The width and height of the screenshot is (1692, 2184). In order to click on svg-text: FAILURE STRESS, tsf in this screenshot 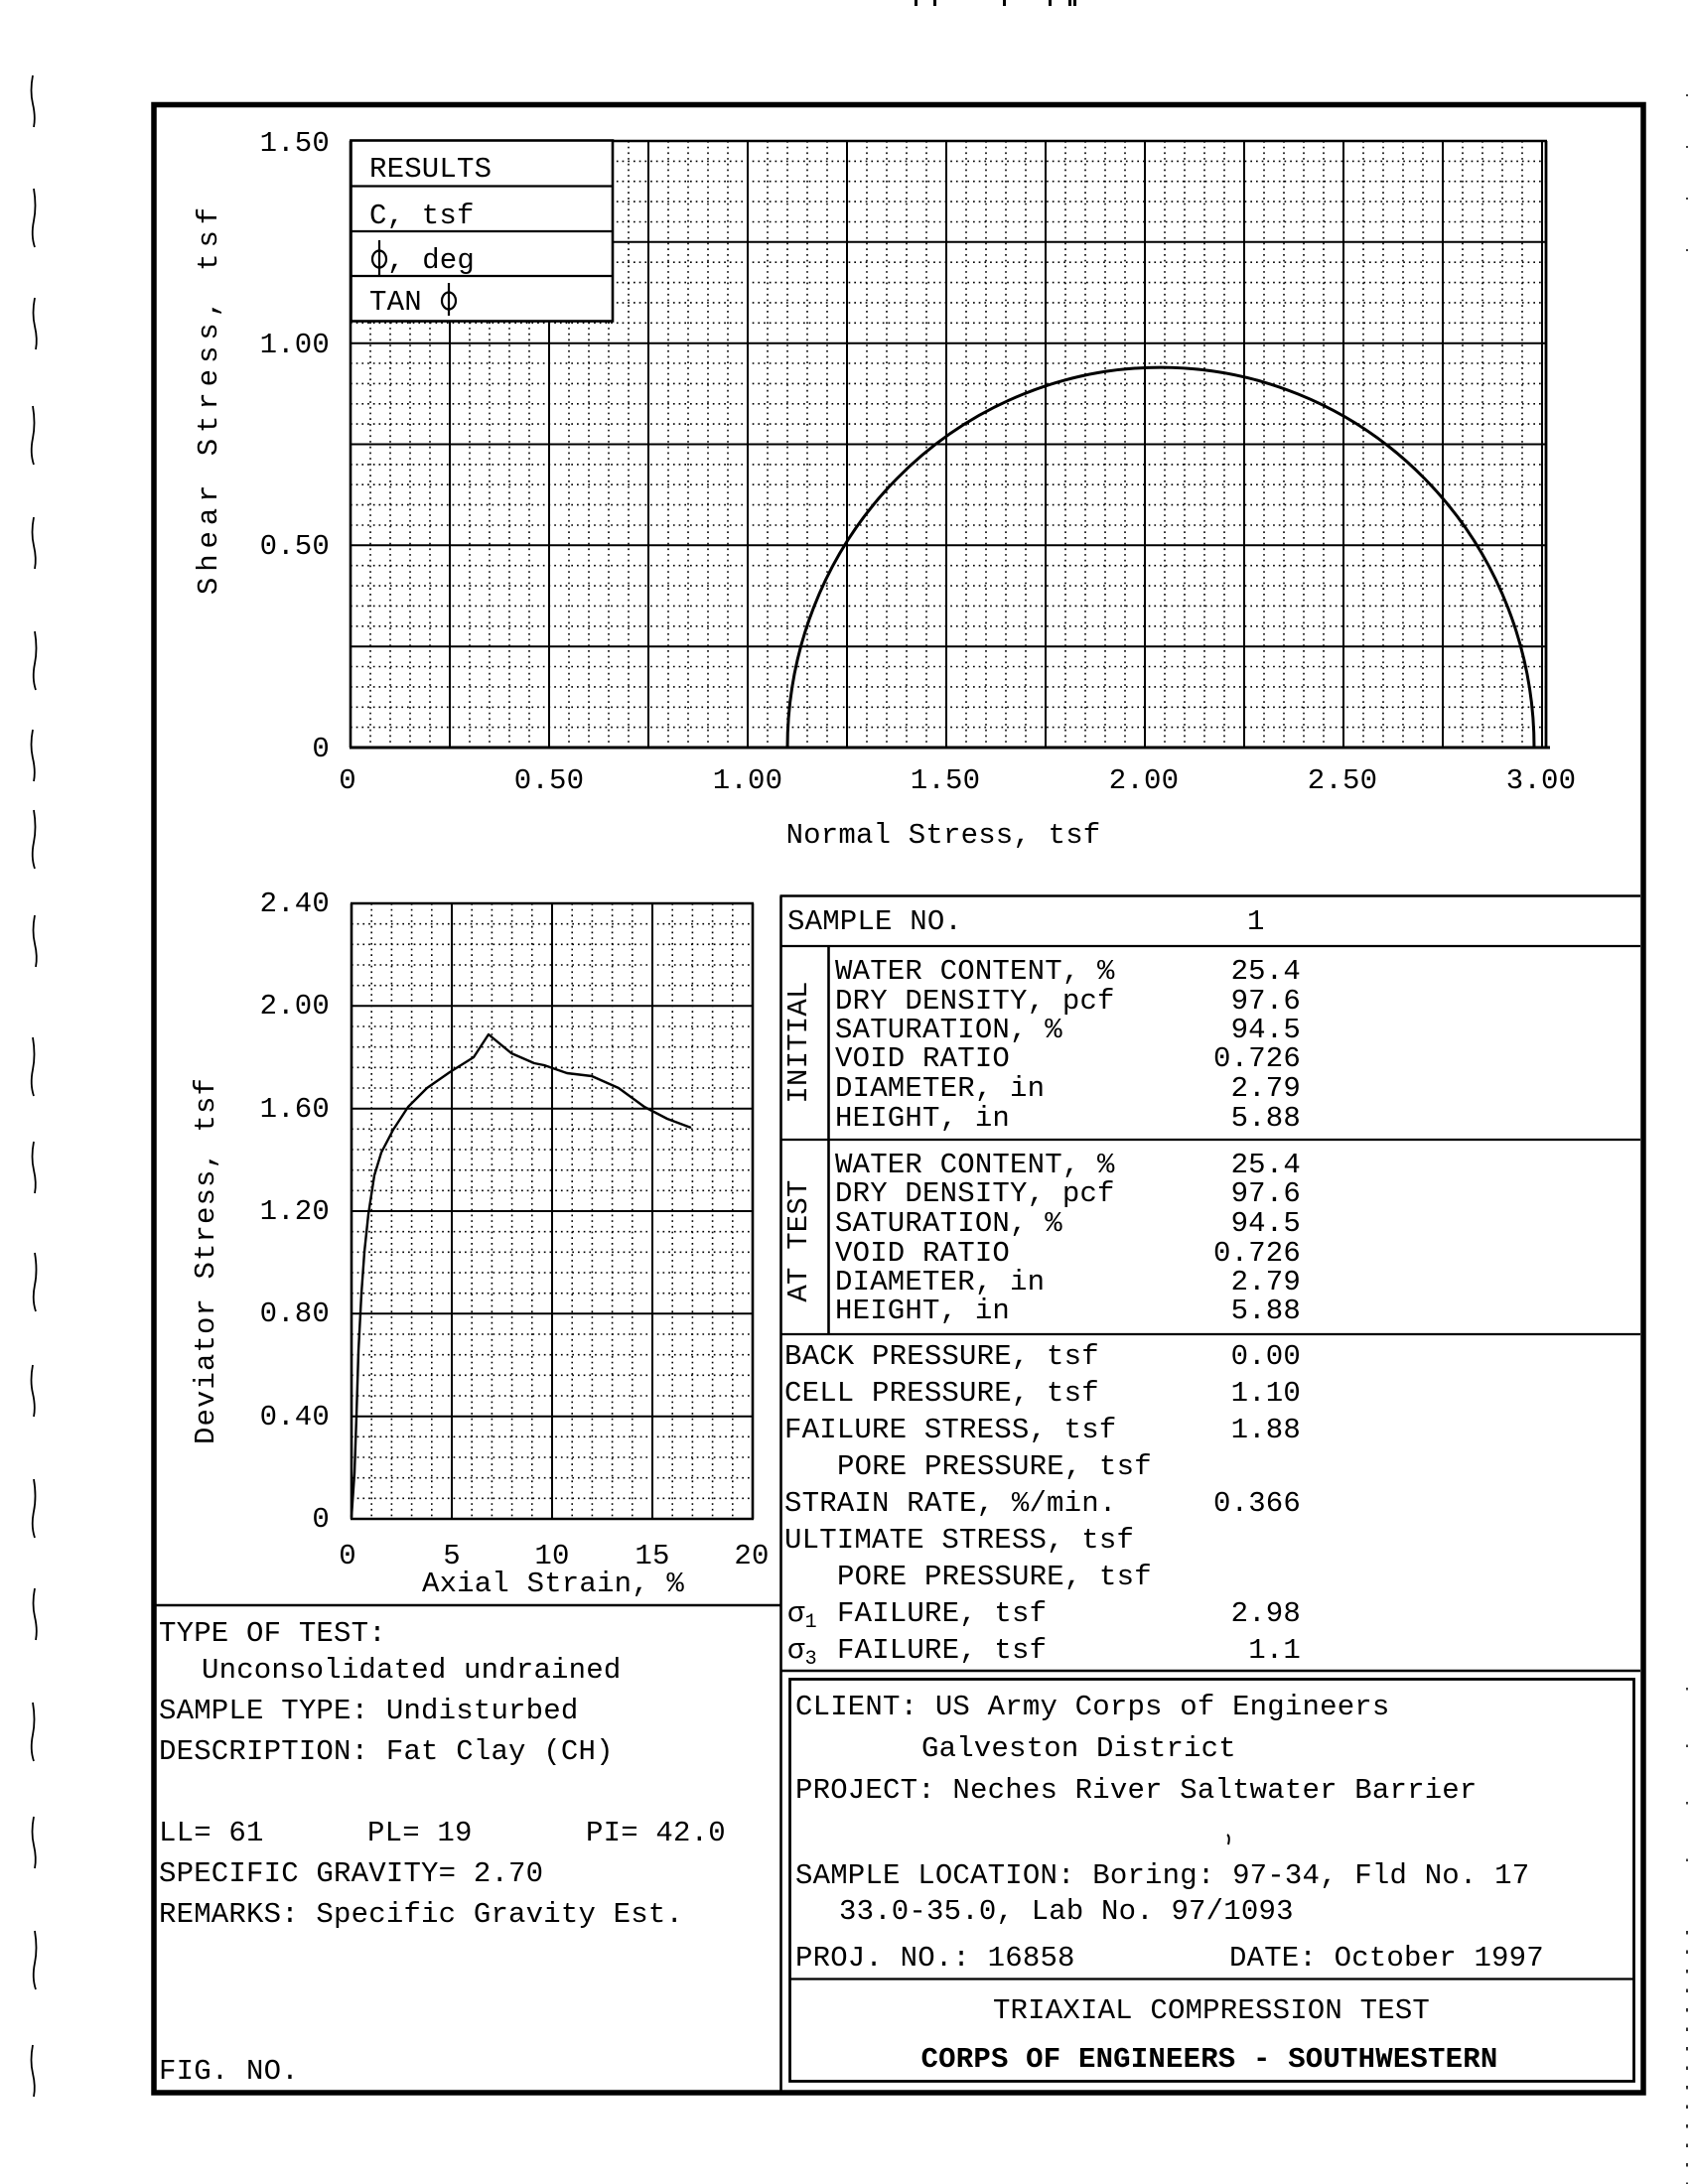, I will do `click(950, 1430)`.